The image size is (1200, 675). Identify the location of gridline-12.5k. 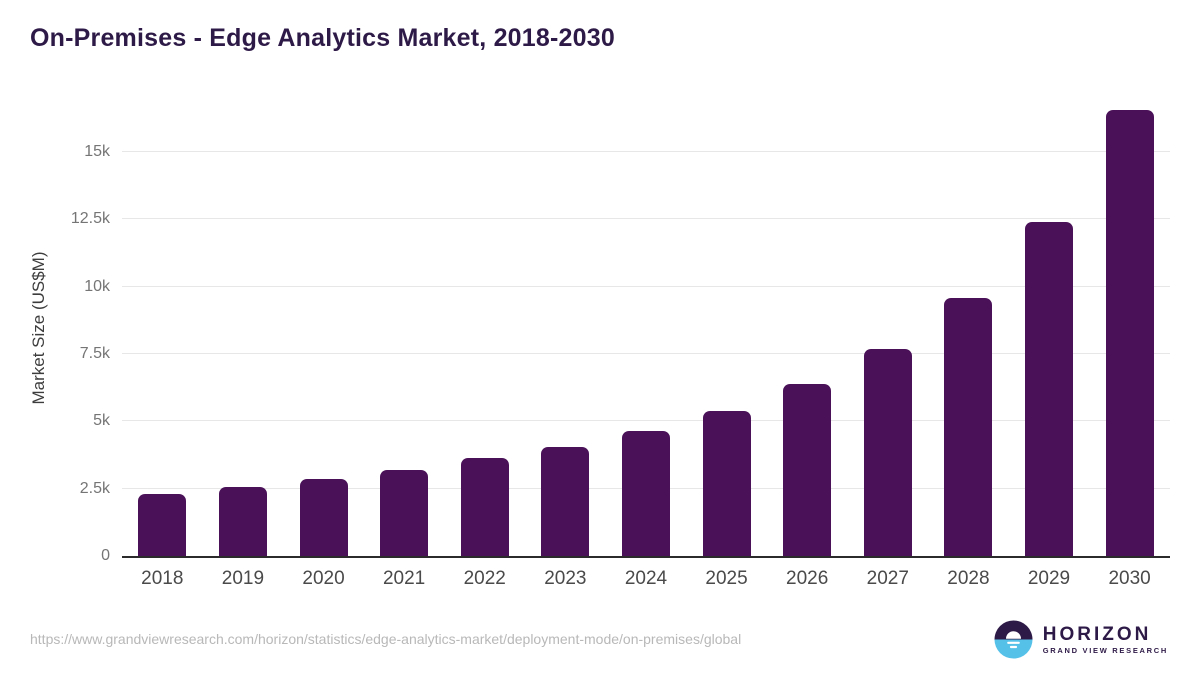
(646, 219).